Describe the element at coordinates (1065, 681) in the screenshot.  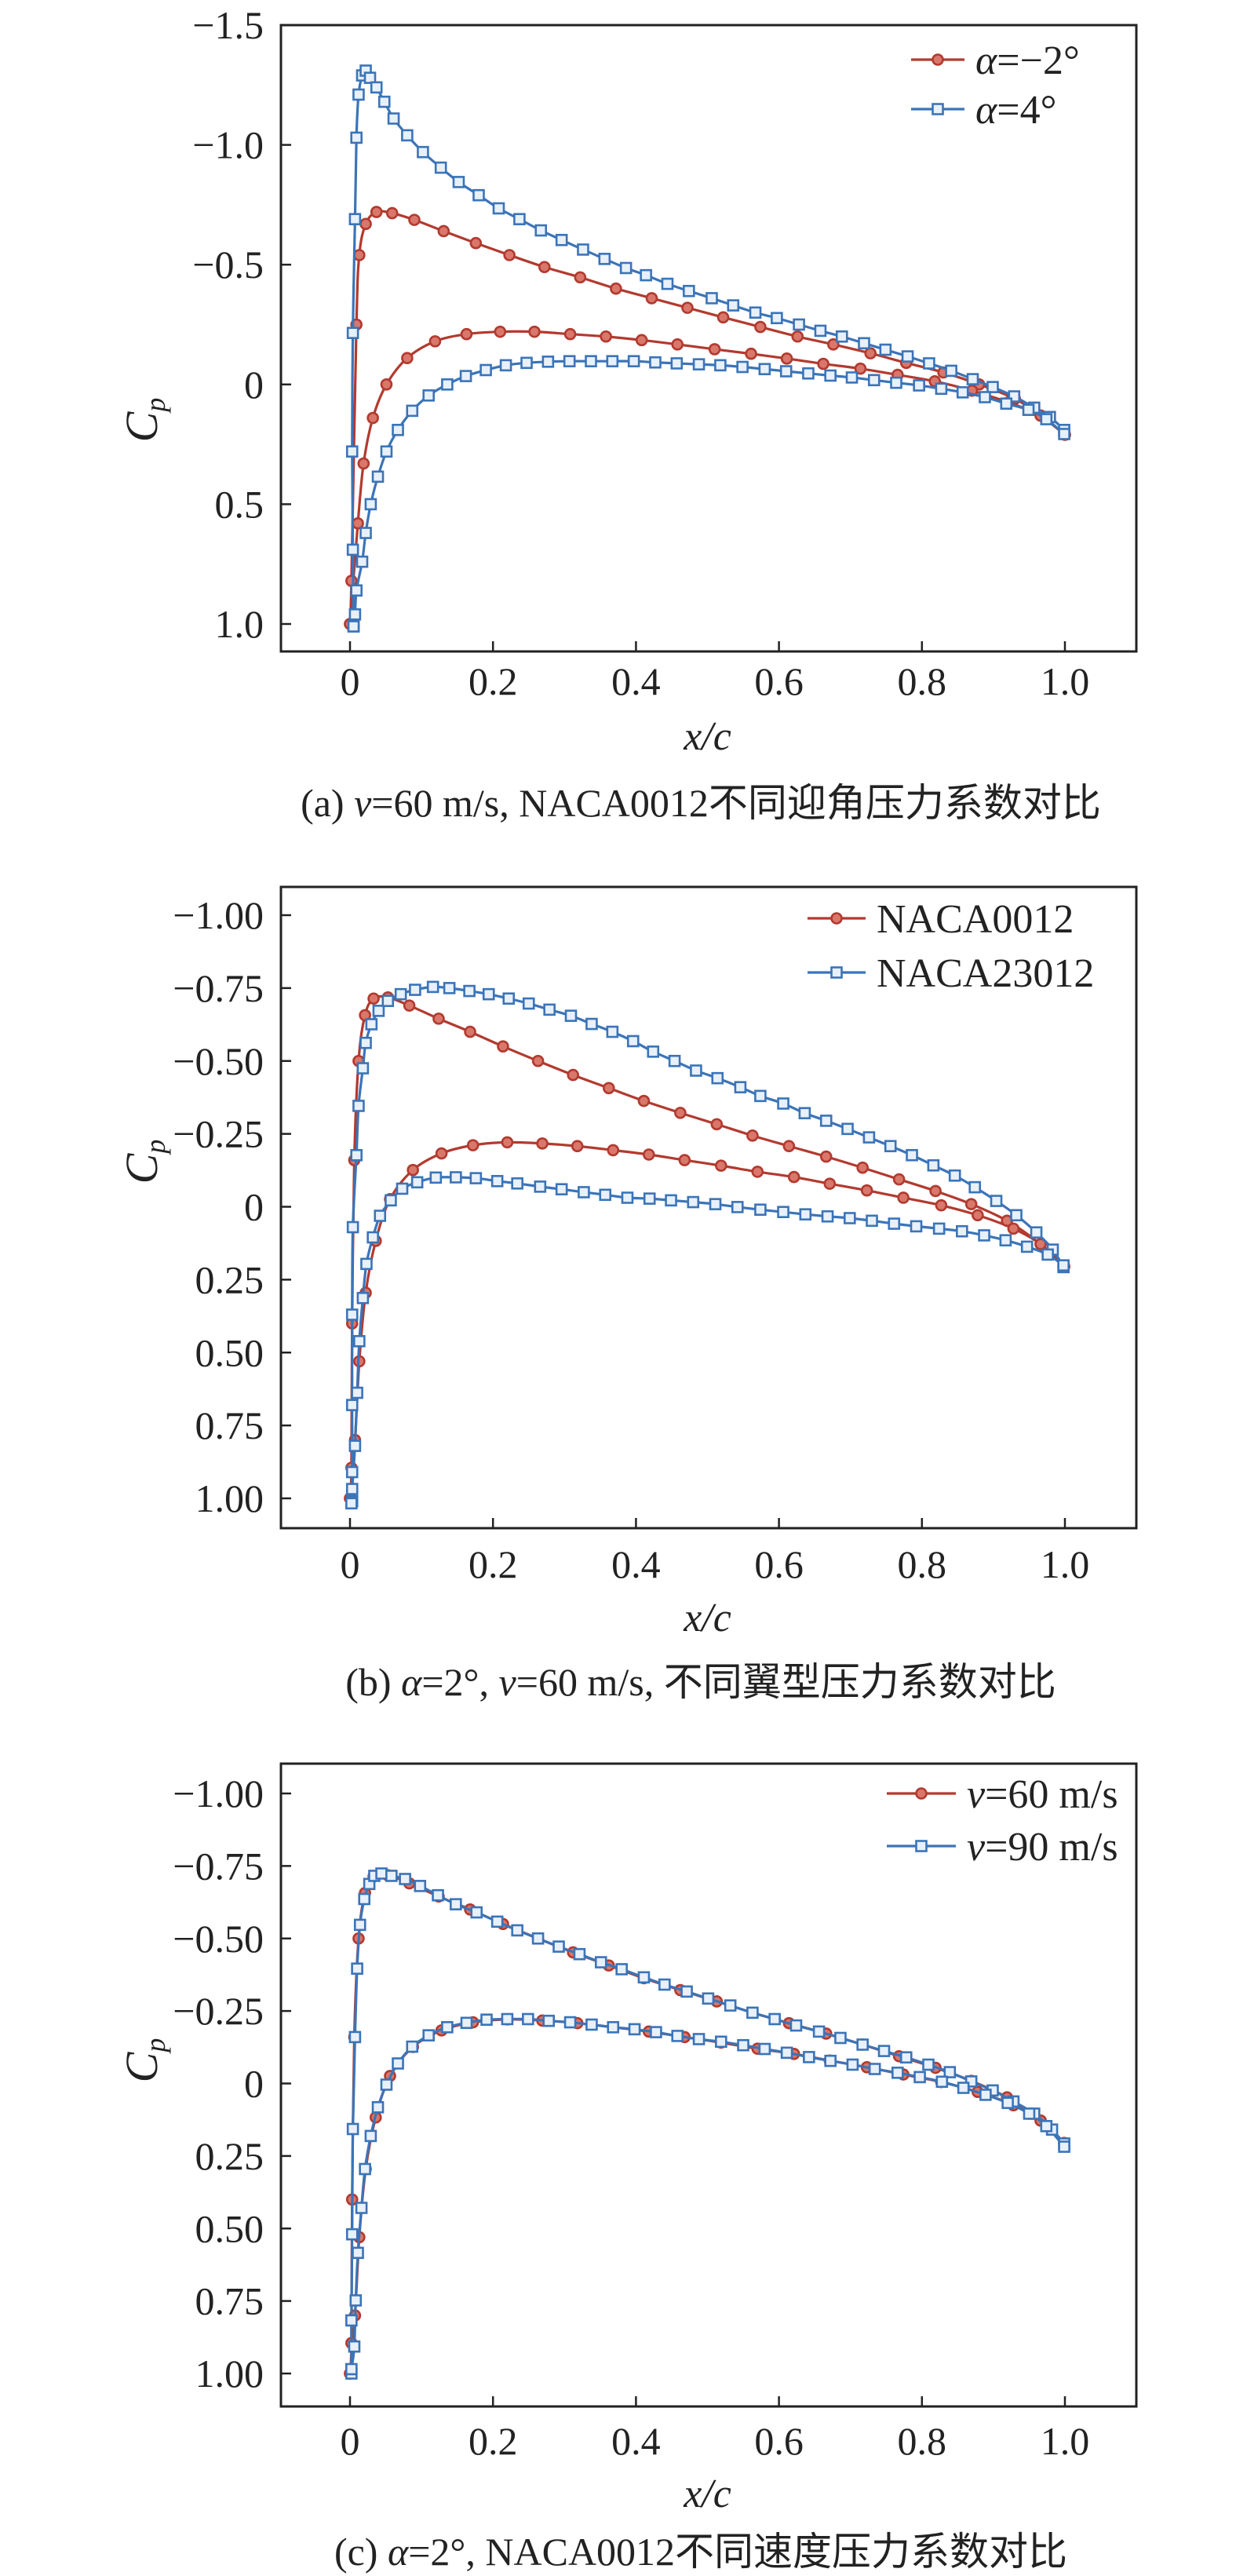
I see `x-tick-label: 1.0` at that location.